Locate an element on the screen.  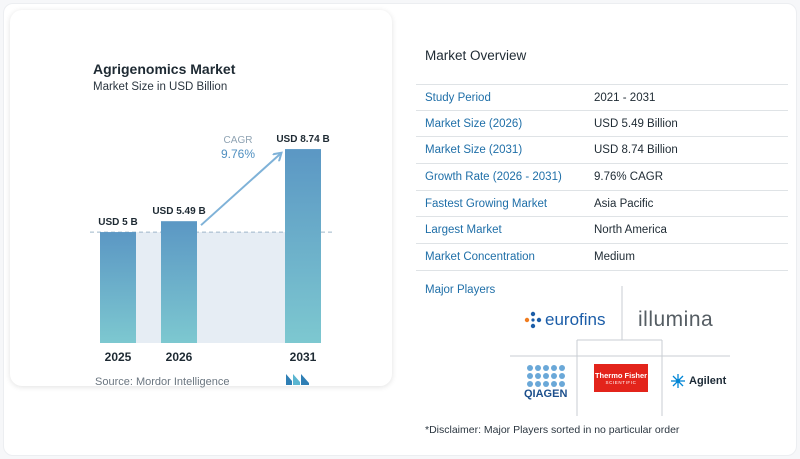
overview-label: Market Size (2031) is located at coordinates (474, 150).